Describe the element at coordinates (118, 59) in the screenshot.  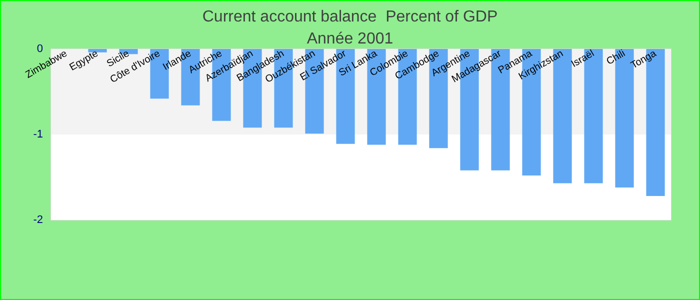
I see `x-tick-label: Sicile` at that location.